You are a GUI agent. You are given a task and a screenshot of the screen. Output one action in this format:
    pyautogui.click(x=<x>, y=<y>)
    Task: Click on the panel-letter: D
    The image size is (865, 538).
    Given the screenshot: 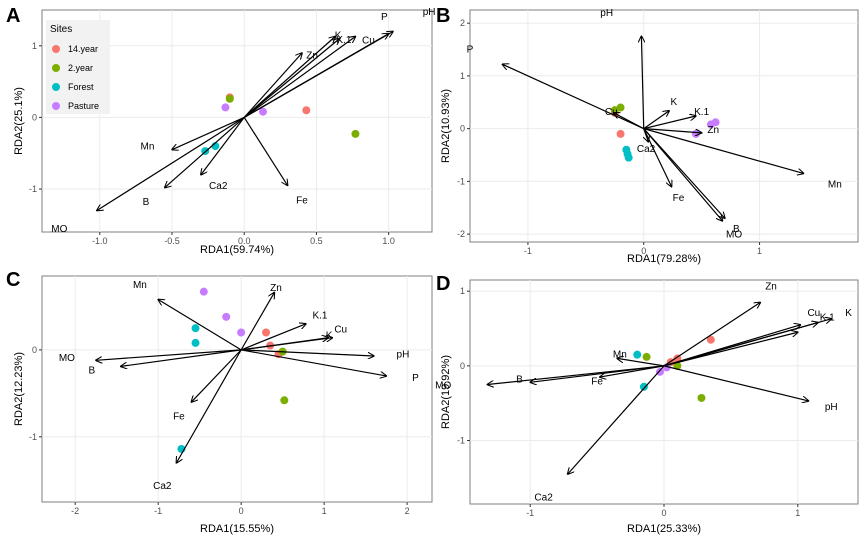 What is the action you would take?
    pyautogui.click(x=443, y=284)
    